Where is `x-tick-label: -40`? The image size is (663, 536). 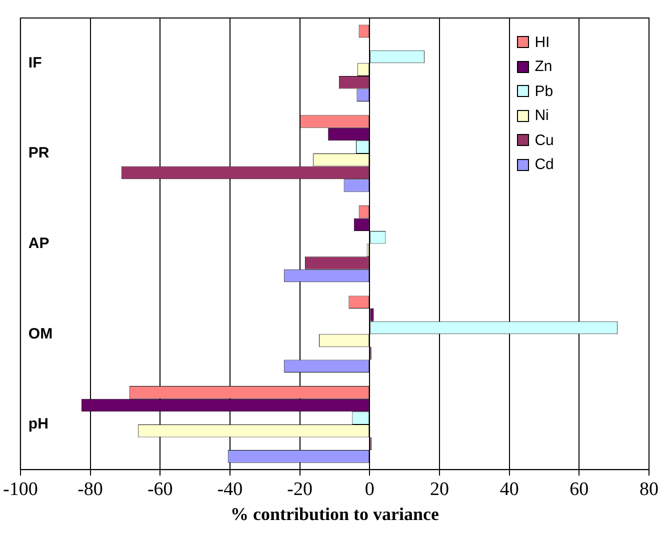 x-tick-label: -40 is located at coordinates (230, 489).